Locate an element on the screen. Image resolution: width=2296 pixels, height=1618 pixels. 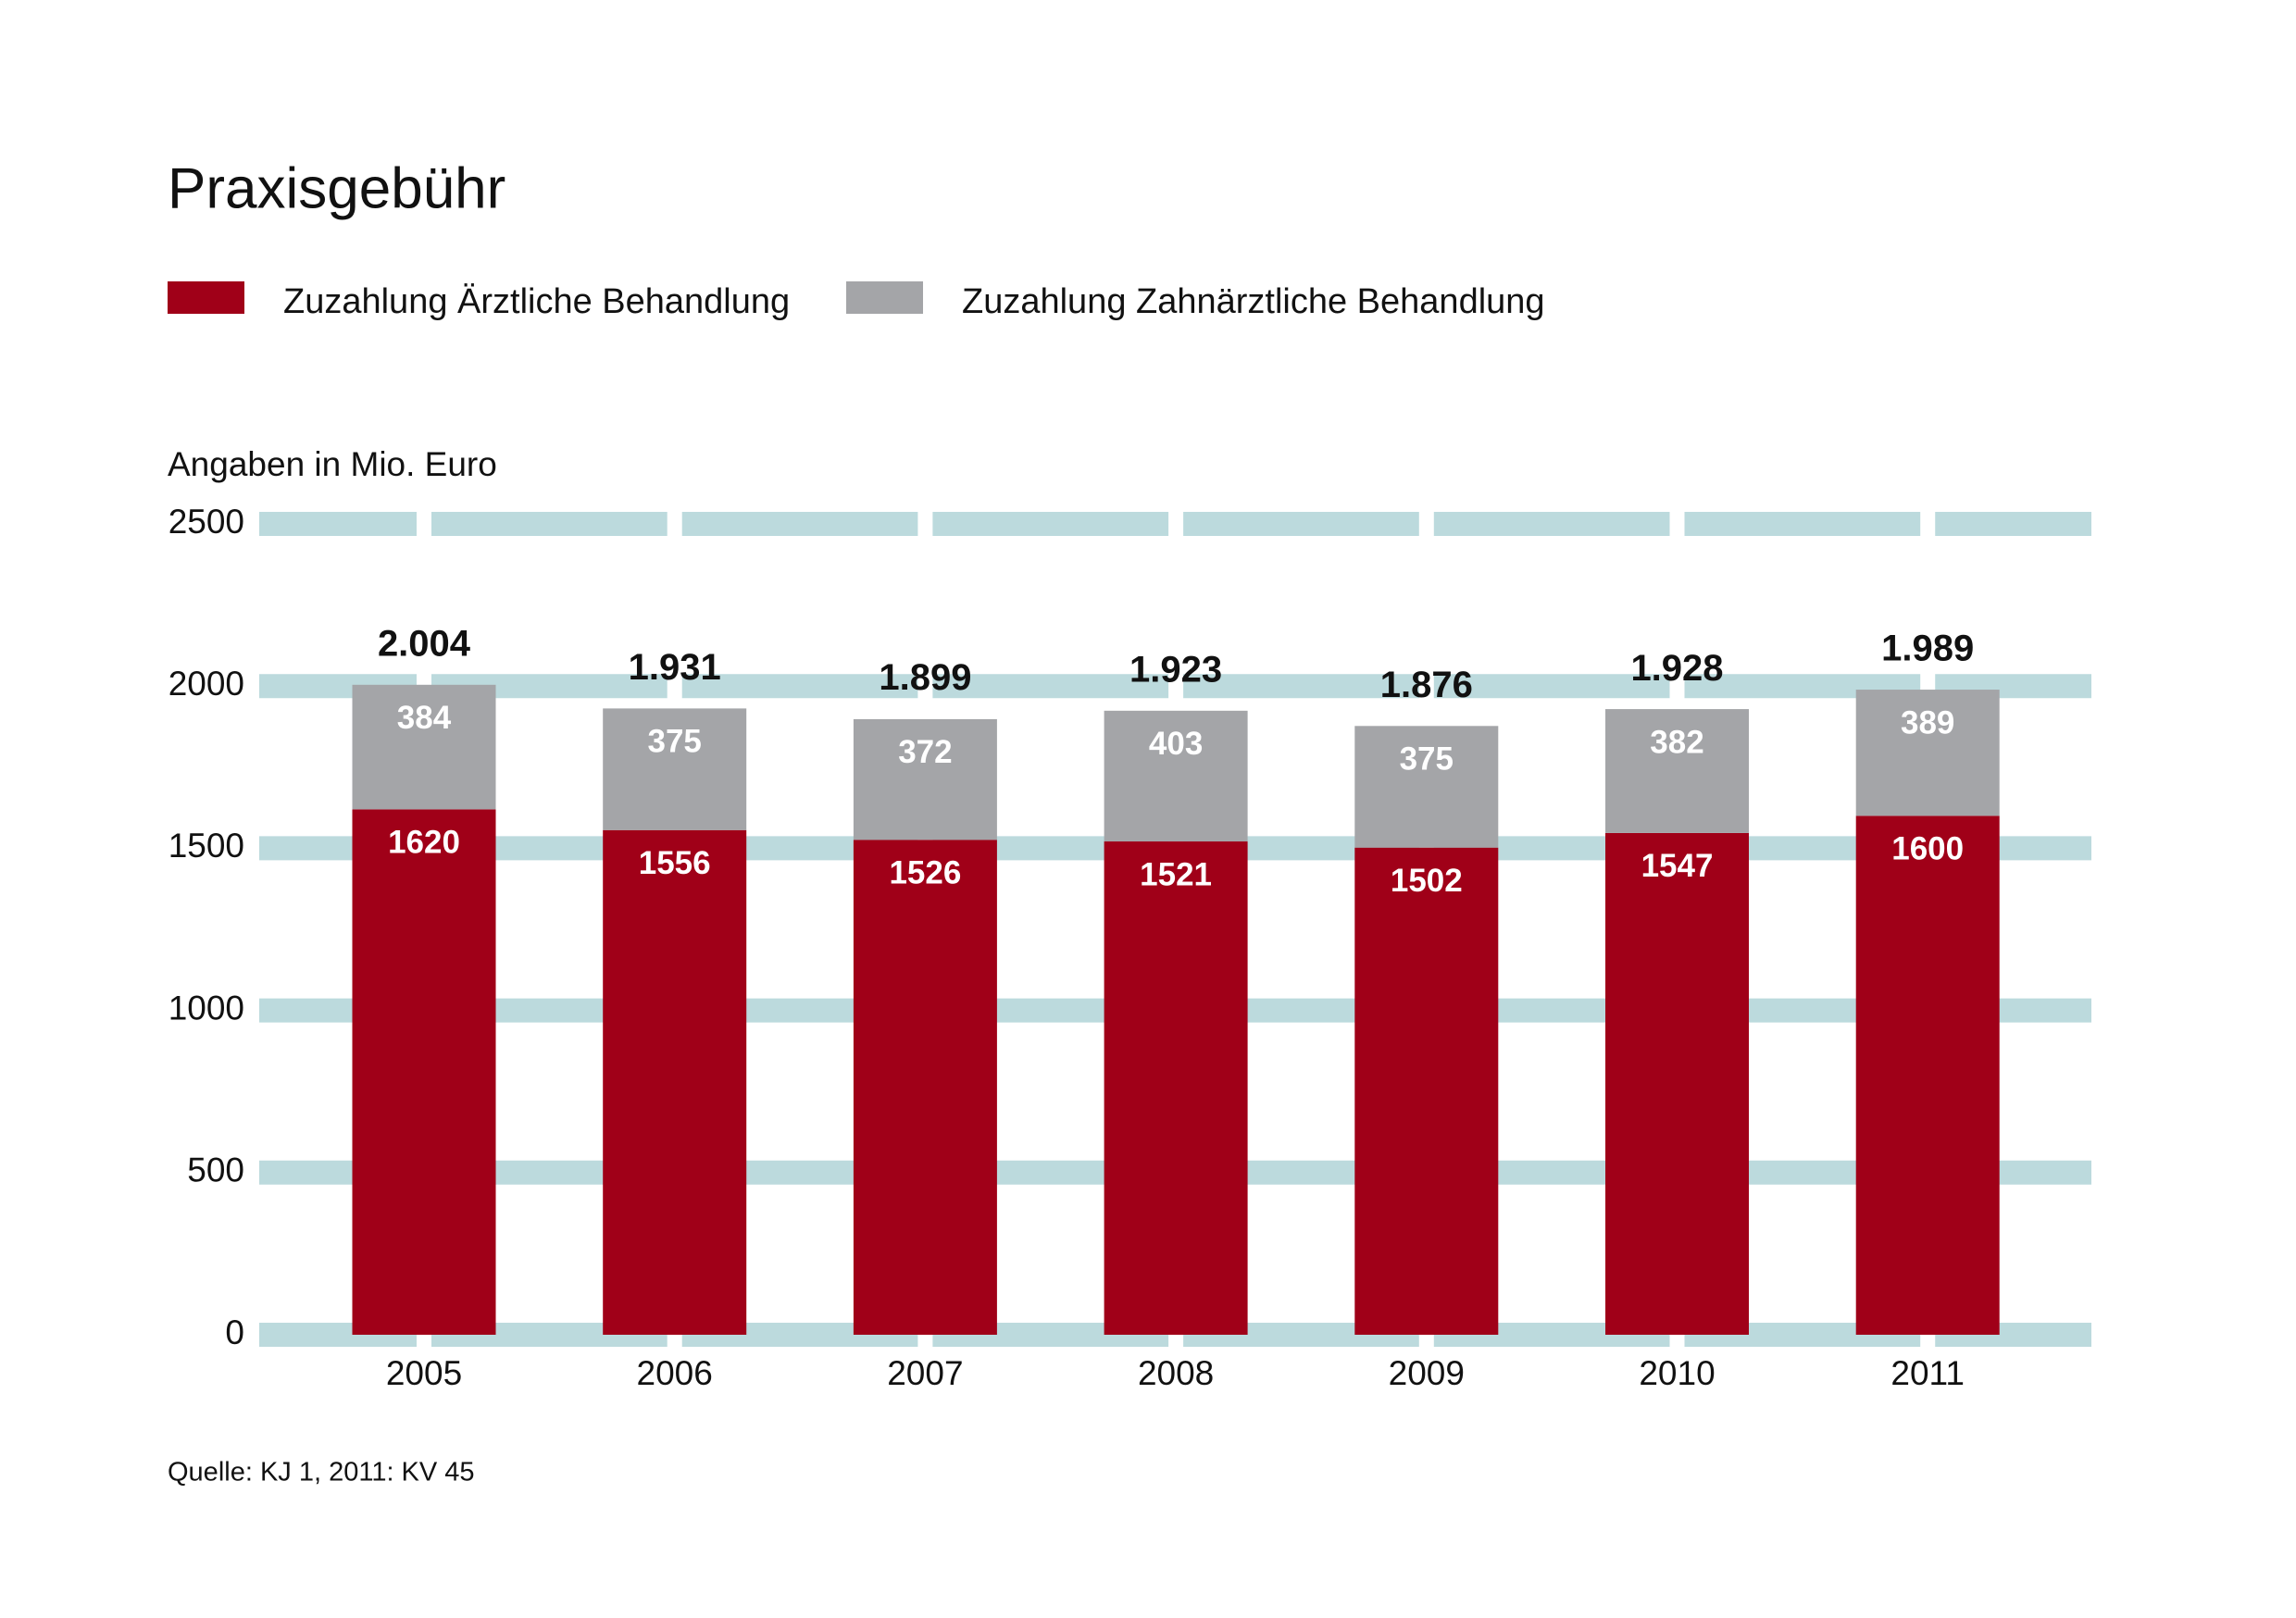
y-tick-label: 0 is located at coordinates (234, 1332).